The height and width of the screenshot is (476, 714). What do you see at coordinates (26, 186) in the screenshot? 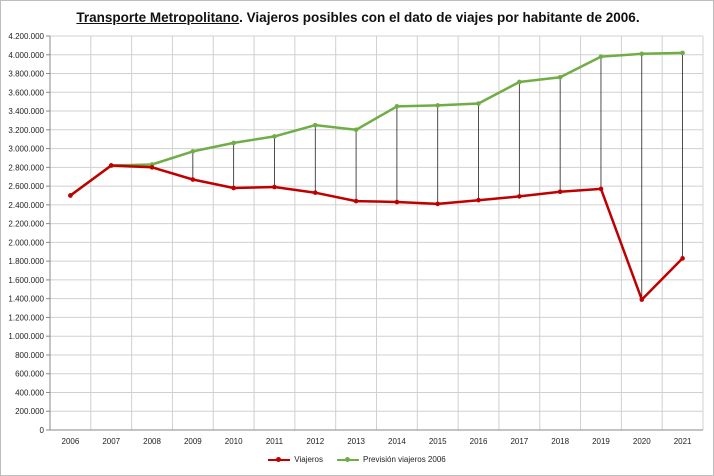
I see `y-tick-label: 2.600.000` at bounding box center [26, 186].